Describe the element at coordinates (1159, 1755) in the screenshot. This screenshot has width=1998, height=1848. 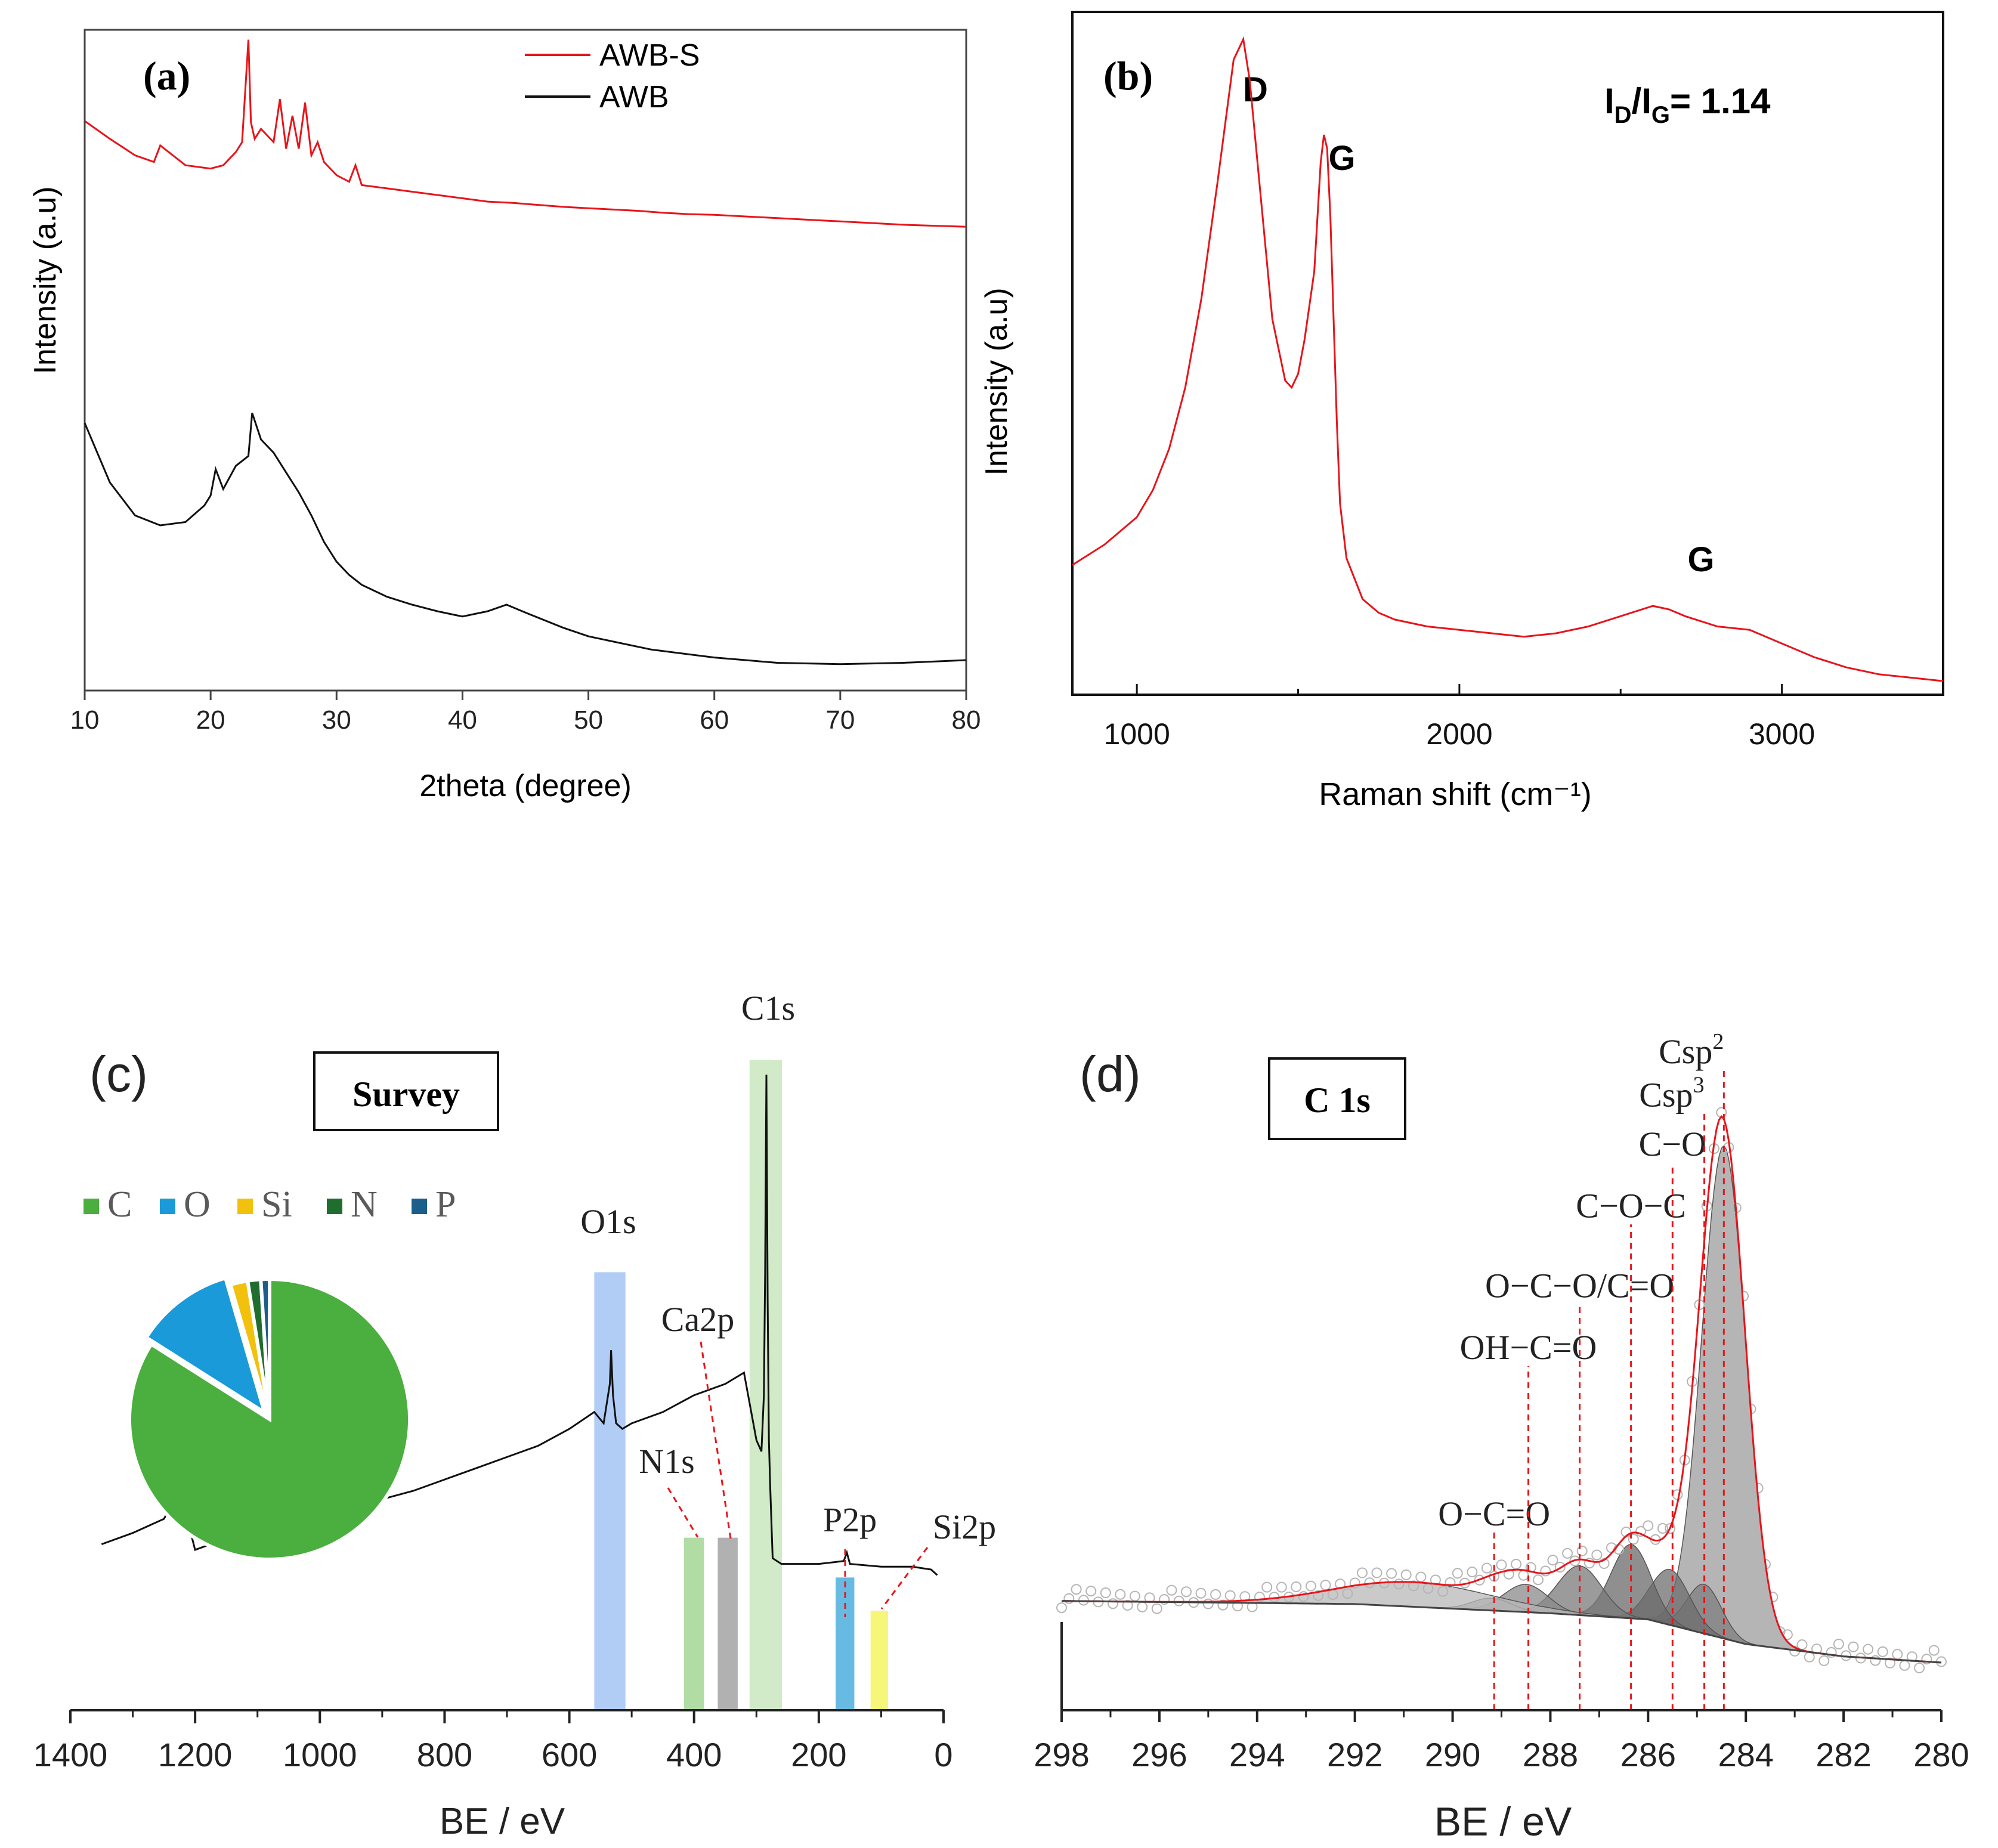
I see `panel-d-x-tick-label: 296` at that location.